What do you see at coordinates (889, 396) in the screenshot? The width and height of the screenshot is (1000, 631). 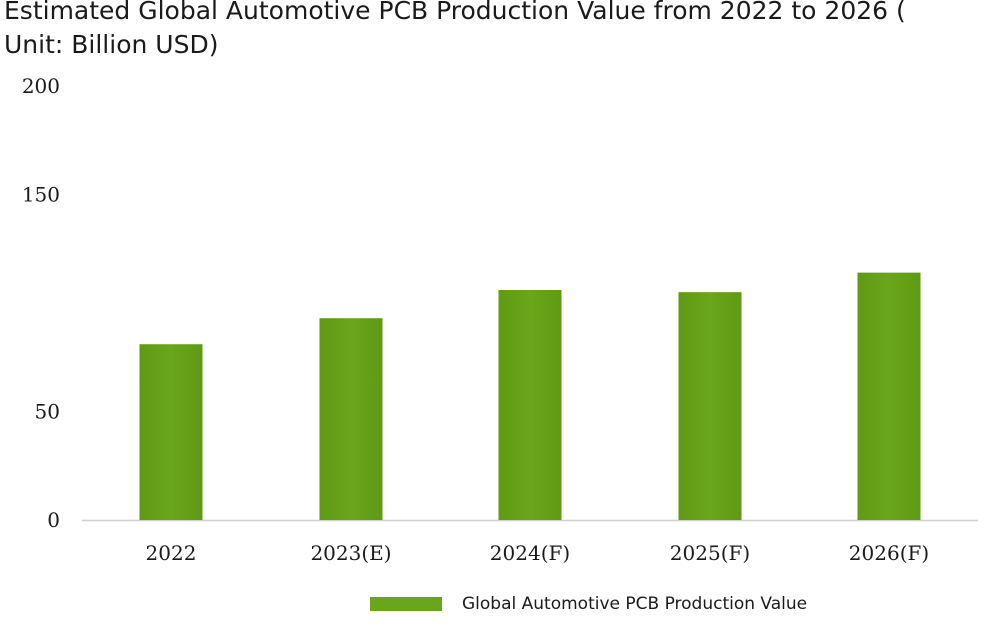 I see `bar-2026(F)` at bounding box center [889, 396].